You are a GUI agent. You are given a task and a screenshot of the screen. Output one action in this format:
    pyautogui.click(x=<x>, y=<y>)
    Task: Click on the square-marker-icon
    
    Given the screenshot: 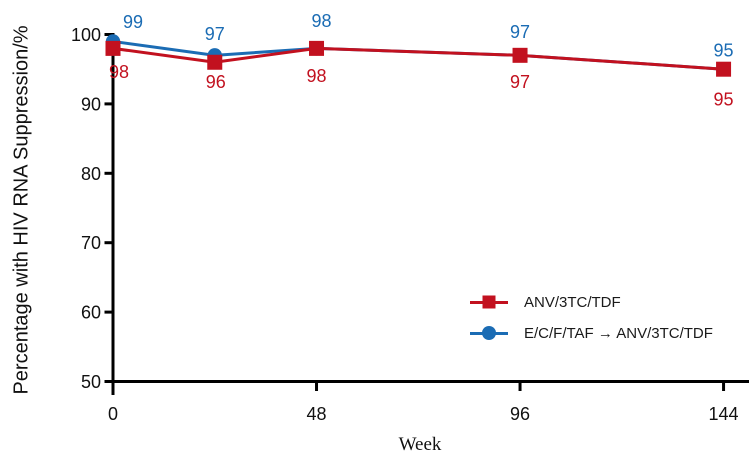 What is the action you would take?
    pyautogui.click(x=489, y=302)
    